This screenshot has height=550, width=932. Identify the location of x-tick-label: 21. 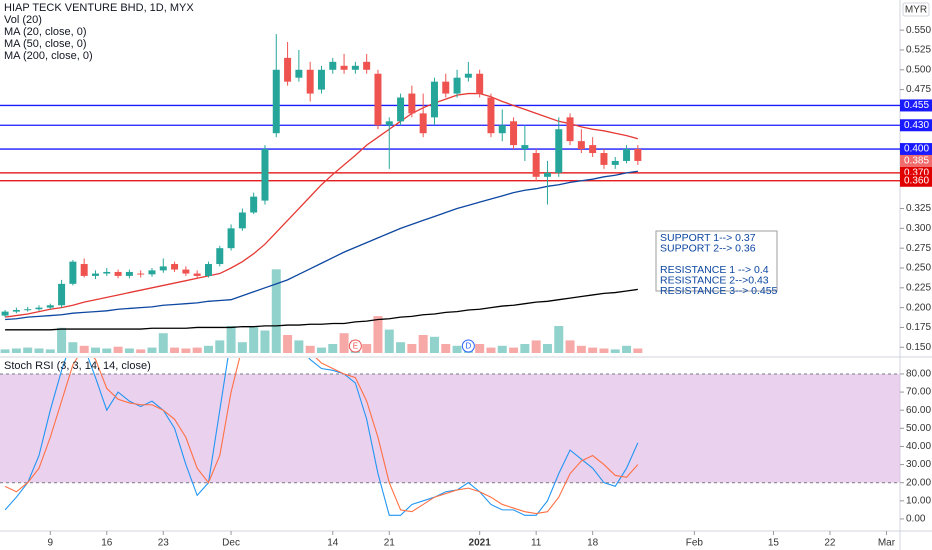
(390, 543).